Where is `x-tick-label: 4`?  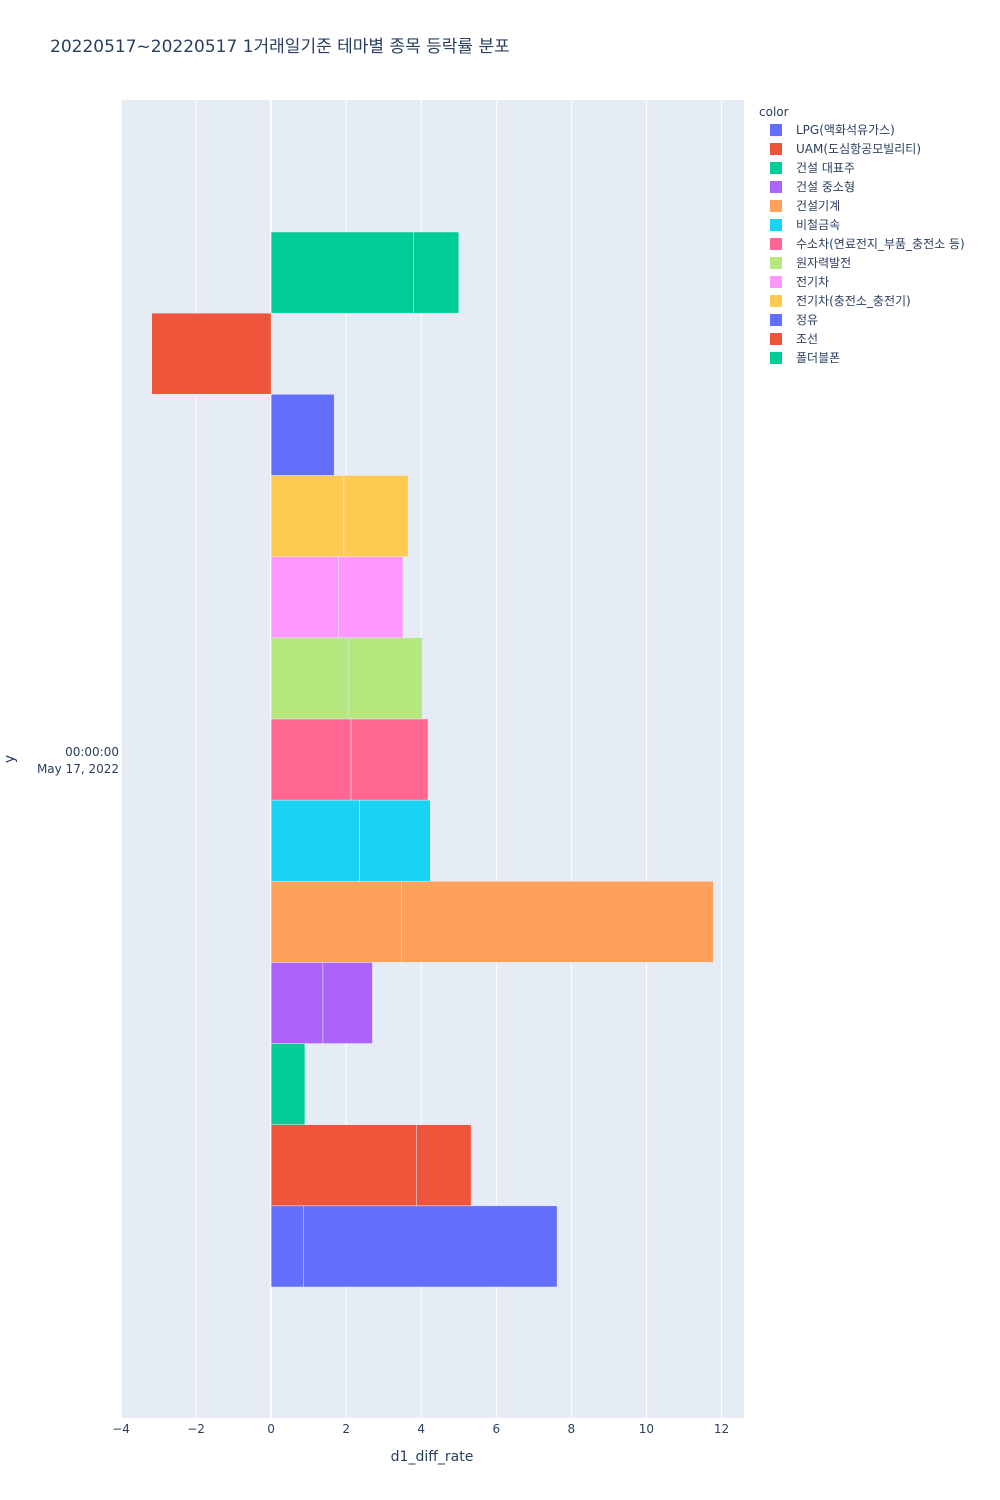
x-tick-label: 4 is located at coordinates (421, 1429).